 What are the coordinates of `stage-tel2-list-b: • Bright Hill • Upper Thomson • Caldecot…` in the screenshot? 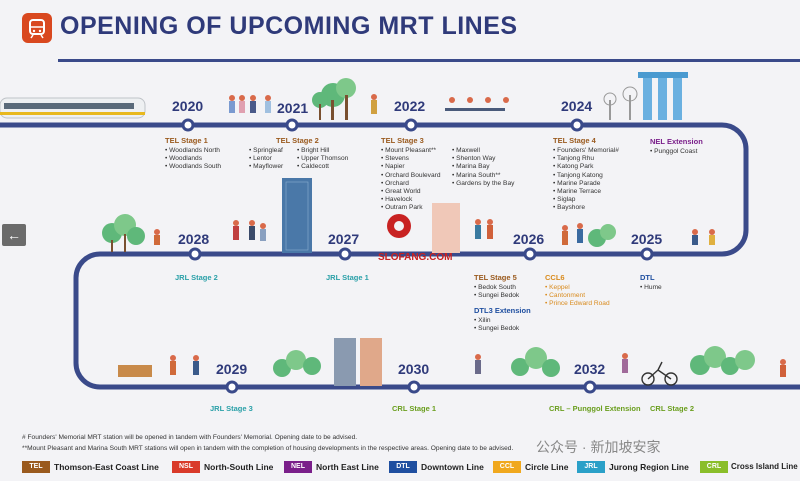 It's located at (323, 159).